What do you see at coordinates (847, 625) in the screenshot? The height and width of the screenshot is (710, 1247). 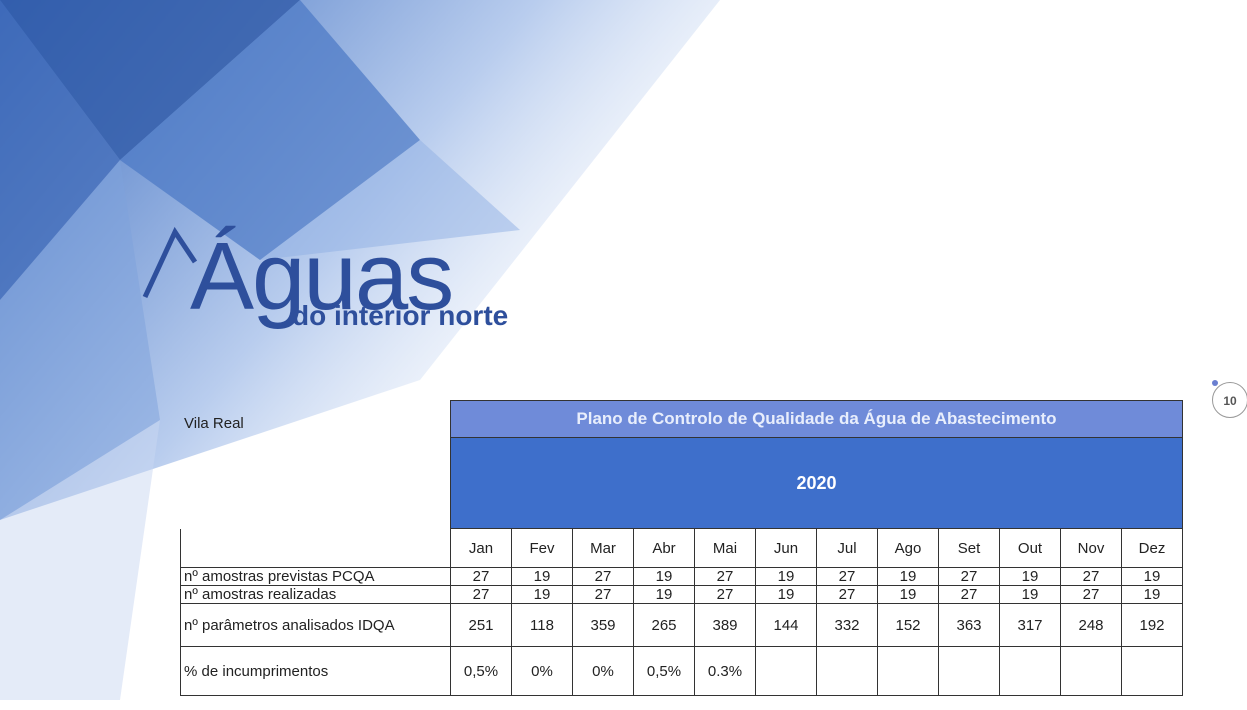 I see `data-cell: 332` at bounding box center [847, 625].